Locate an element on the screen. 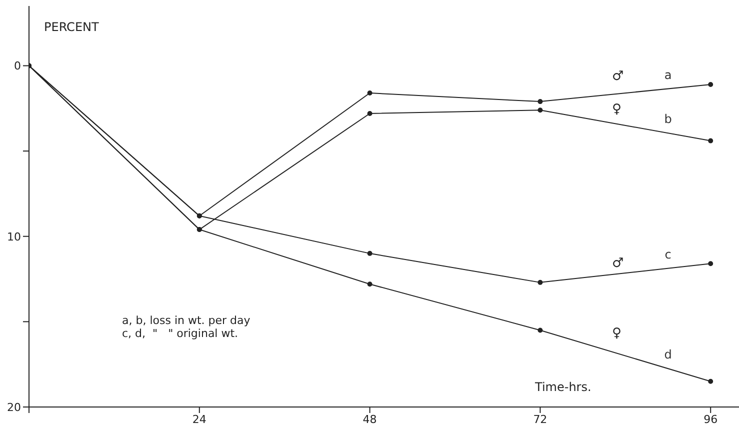 The image size is (739, 431). annotation: a, b, loss in wt. per day c, d, " " original wt. is located at coordinates (186, 327).